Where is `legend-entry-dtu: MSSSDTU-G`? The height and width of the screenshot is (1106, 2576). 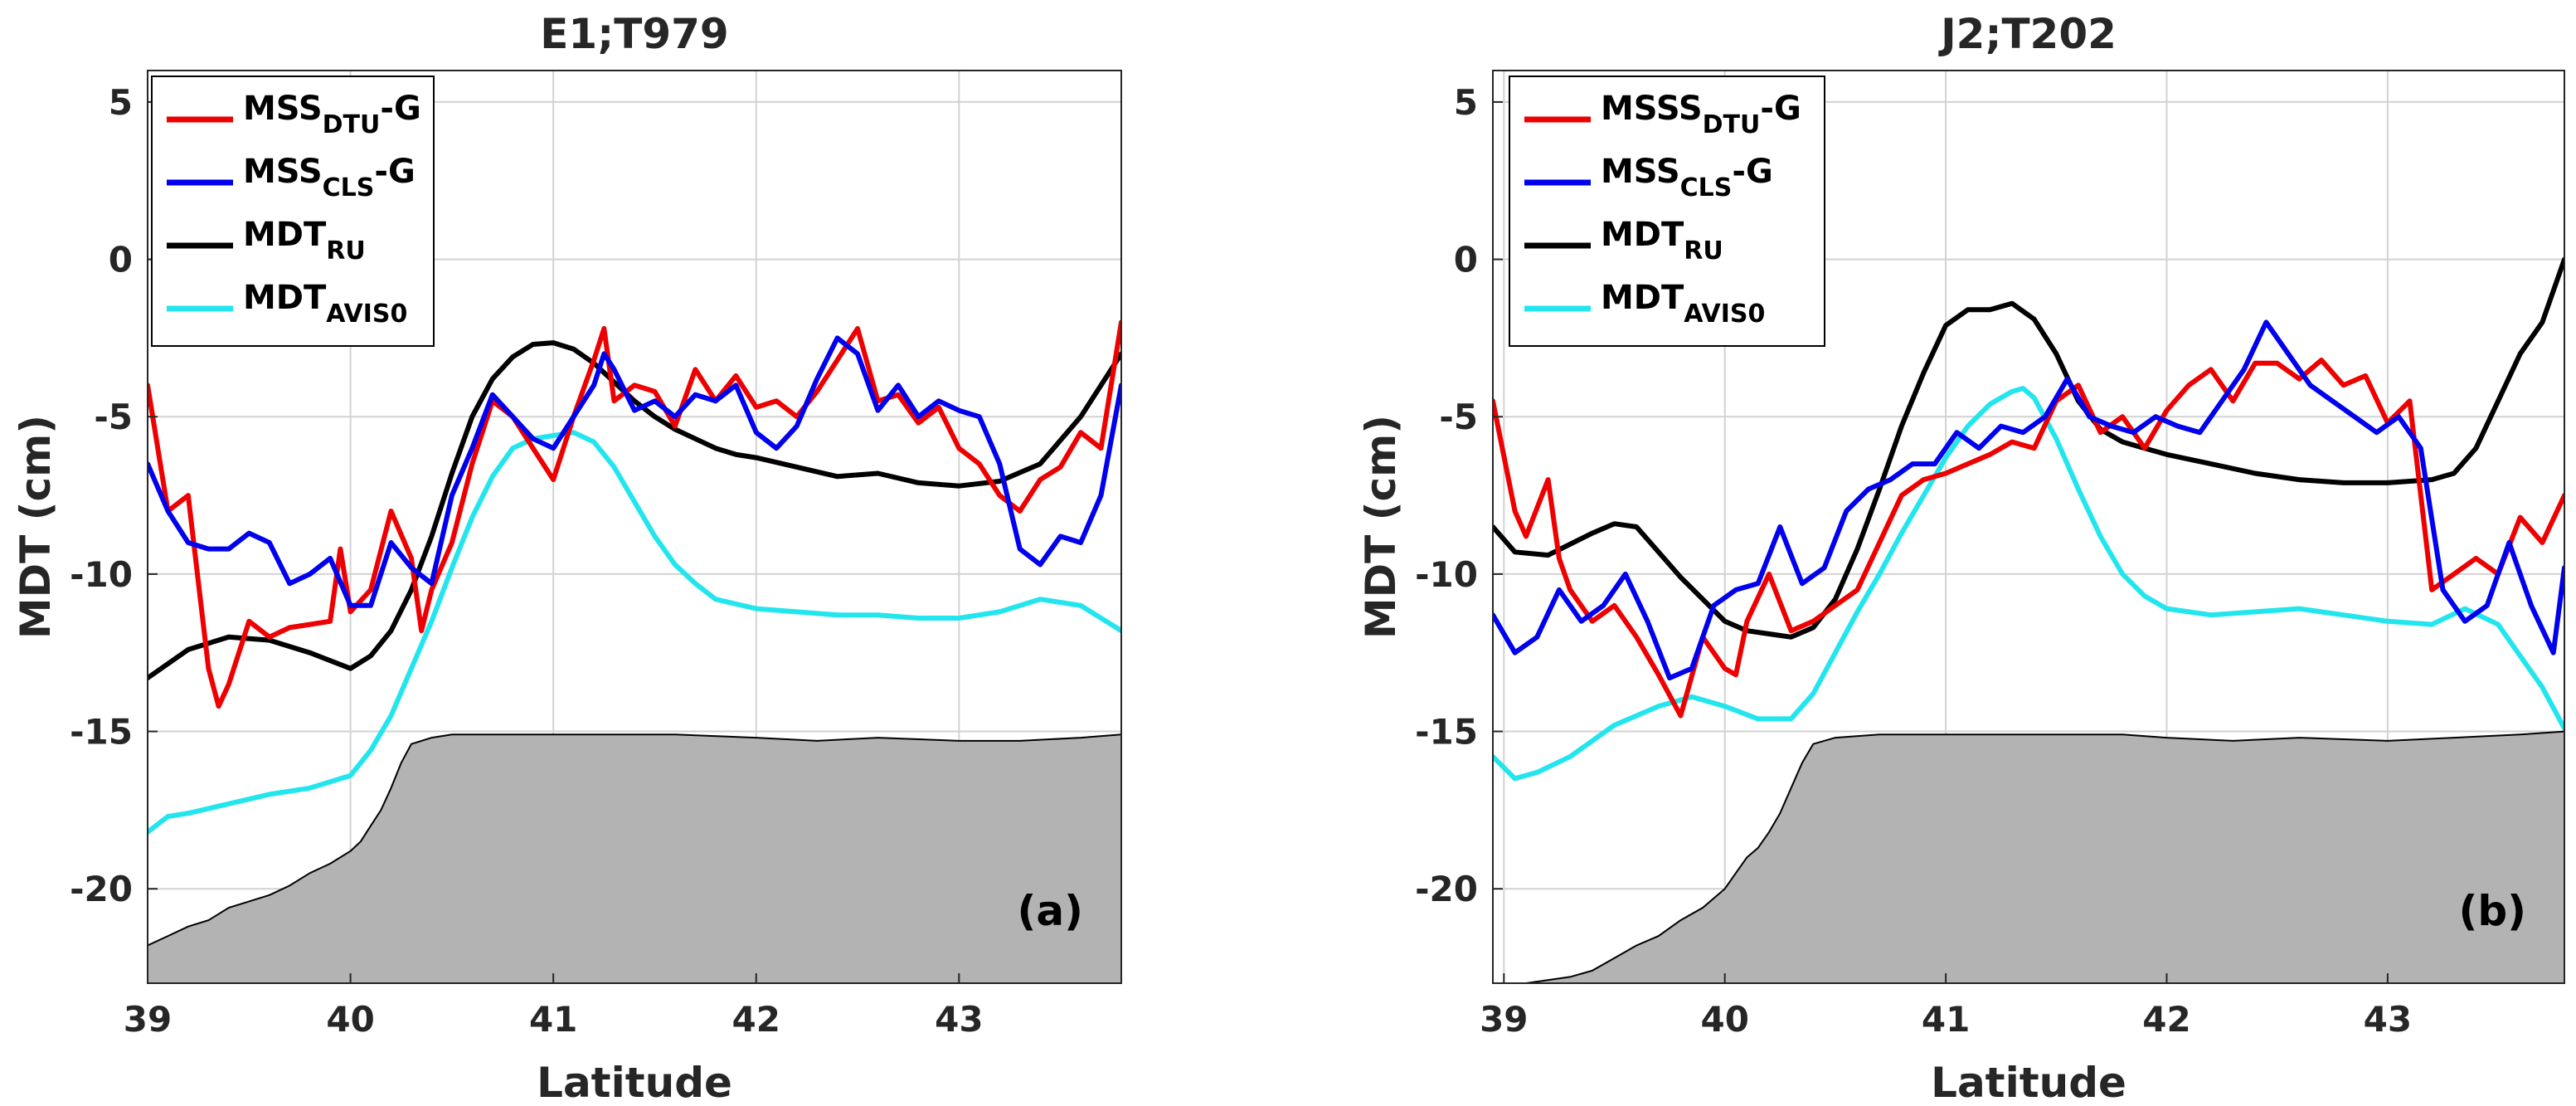
legend-entry-dtu: MSSSDTU-G is located at coordinates (1701, 114).